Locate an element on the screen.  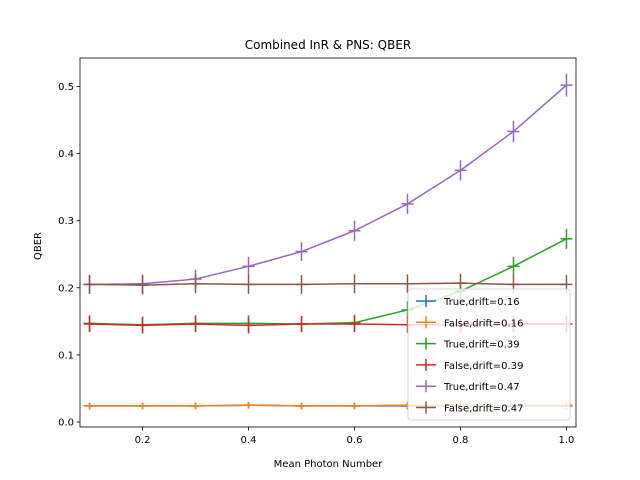
legend-entry-3: False,drift=0.39 is located at coordinates (469, 365).